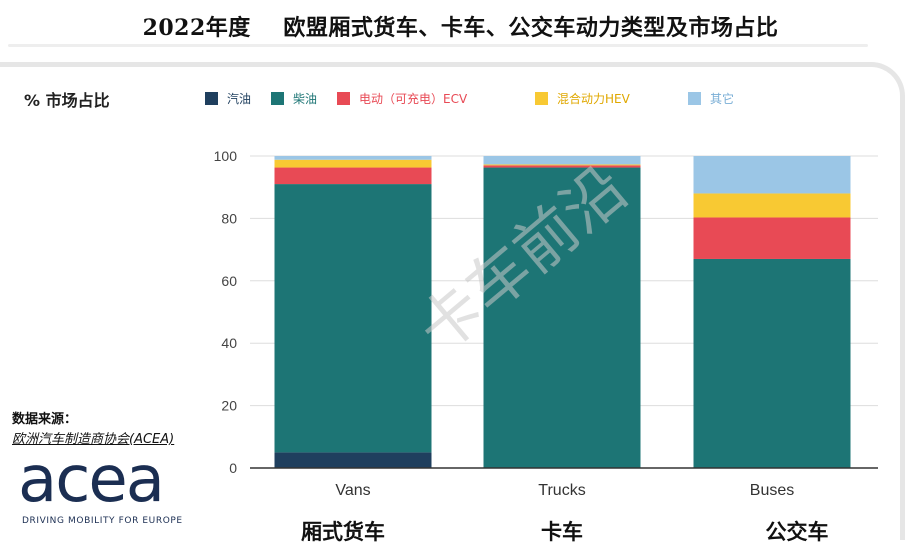 The image size is (921, 555). I want to click on legend-item-hev: 混合动力HEV, so click(582, 98).